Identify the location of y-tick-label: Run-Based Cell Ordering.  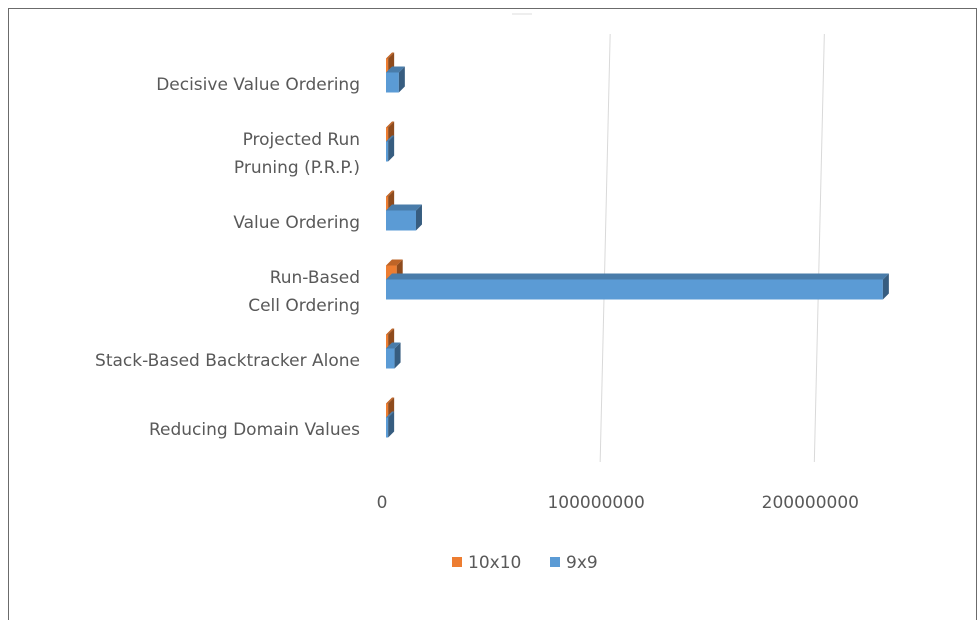
(304, 291).